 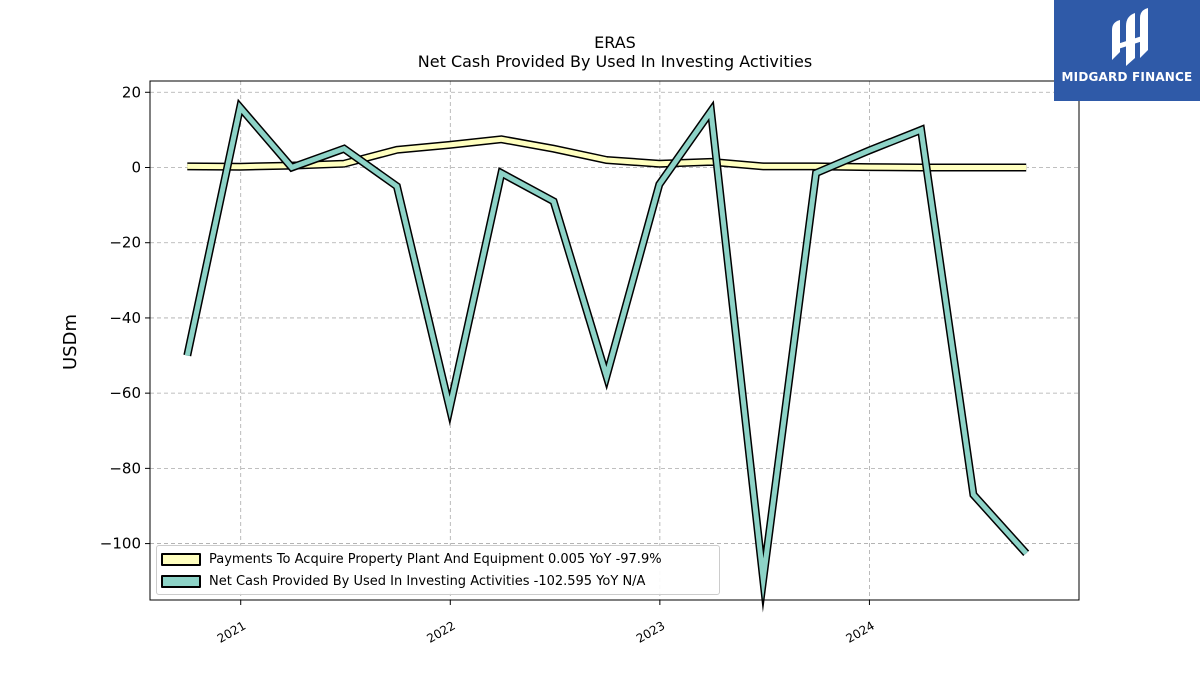 I want to click on chart-title: ERAS, so click(x=615, y=42).